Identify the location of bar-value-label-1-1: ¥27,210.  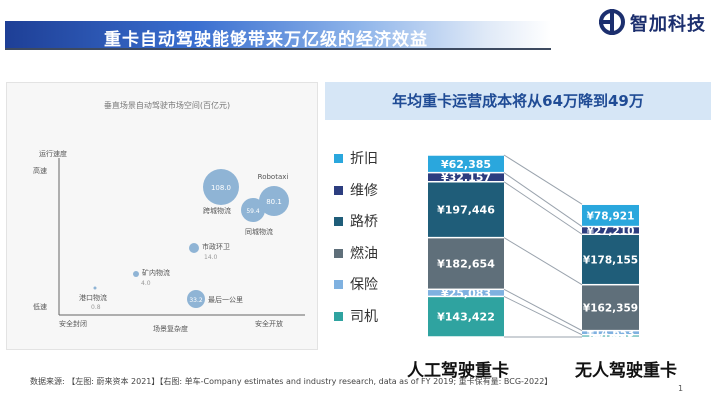
(611, 231).